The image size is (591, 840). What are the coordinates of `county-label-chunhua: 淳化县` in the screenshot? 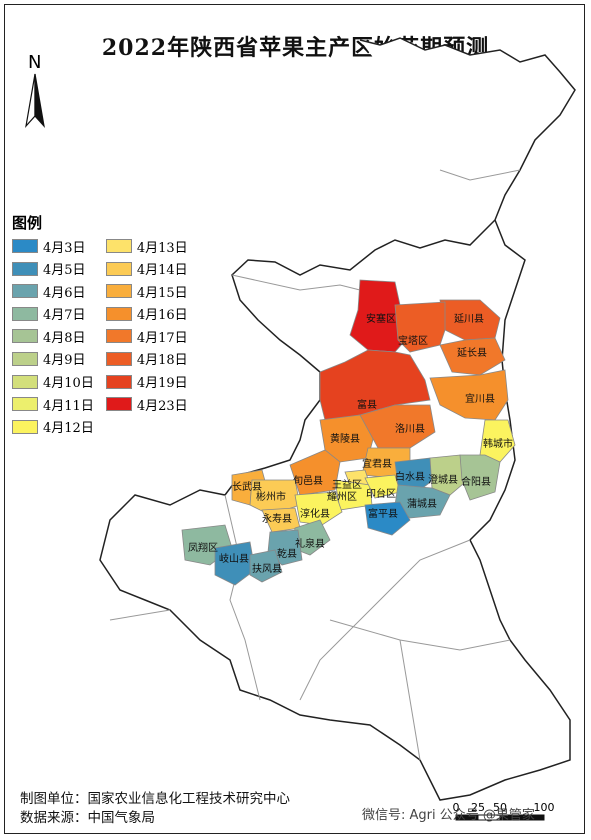 It's located at (315, 513).